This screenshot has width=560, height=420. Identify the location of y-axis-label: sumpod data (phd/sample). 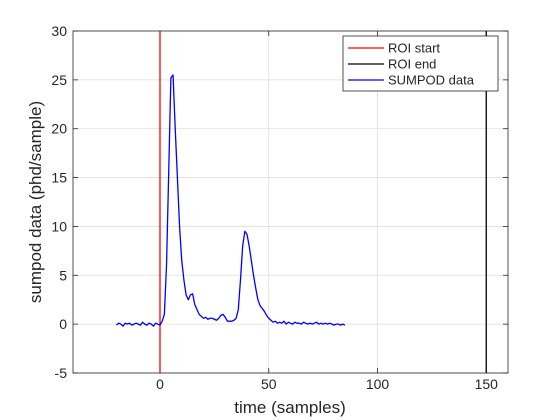
(35, 202).